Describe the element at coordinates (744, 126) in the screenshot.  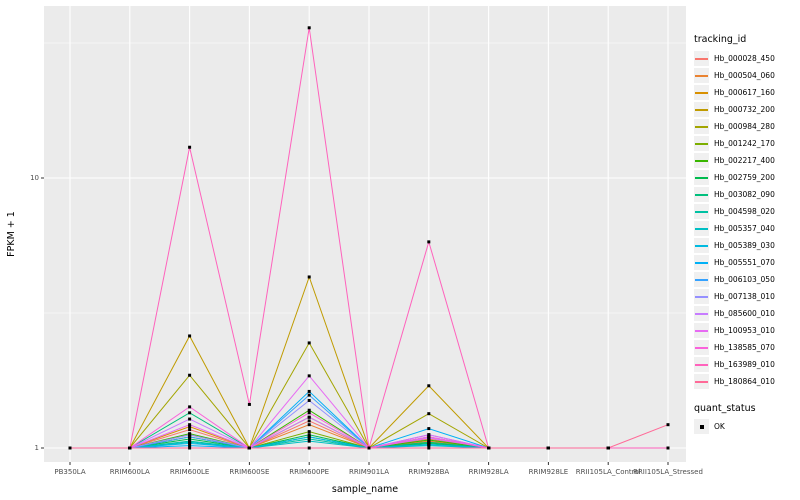
I see `legend-label-Hb_000984_280: Hb_000984_280` at that location.